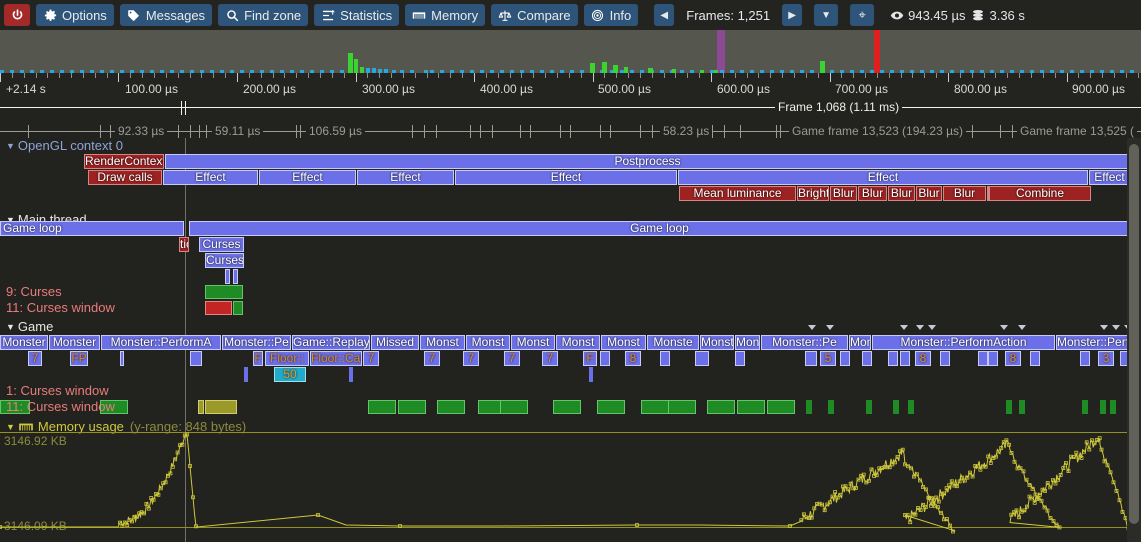 Image resolution: width=1141 pixels, height=542 pixels. What do you see at coordinates (60, 307) in the screenshot?
I see `lock-label-11-curses-window: 11: Curses window` at bounding box center [60, 307].